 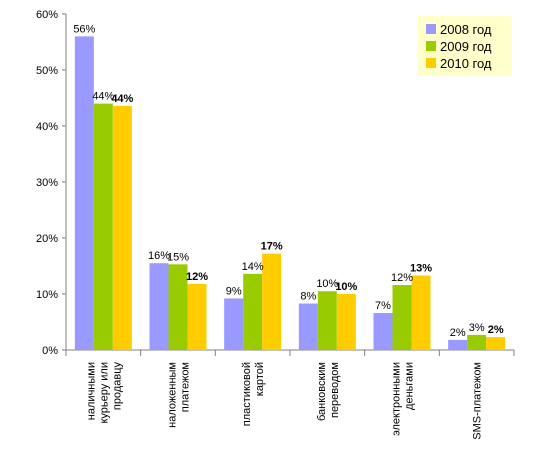 What do you see at coordinates (178, 257) in the screenshot?
I see `data-label: 15%` at bounding box center [178, 257].